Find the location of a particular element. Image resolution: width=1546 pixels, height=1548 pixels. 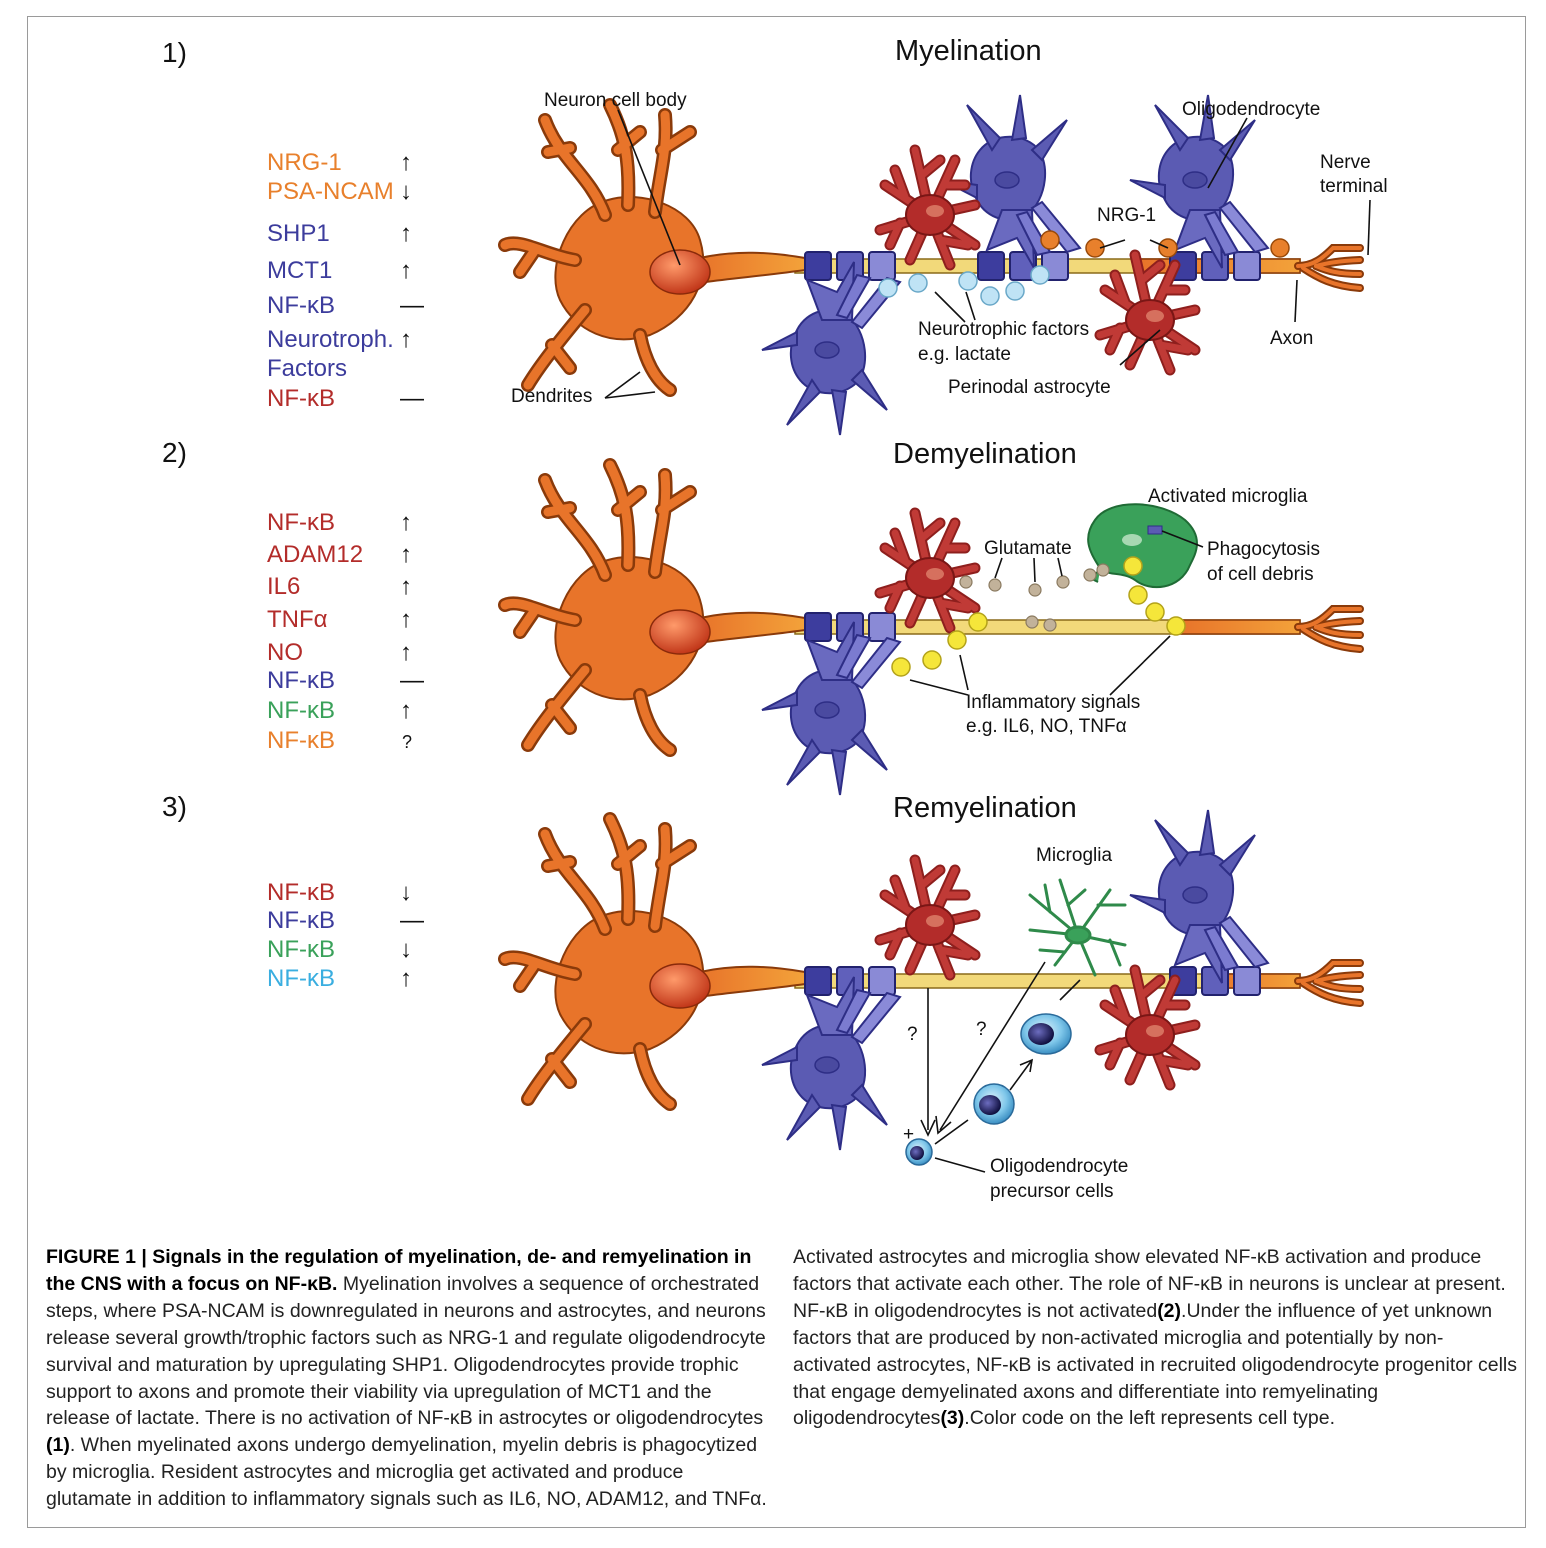

panel-3-oligodendrocyte-right is located at coordinates (1199, 896).